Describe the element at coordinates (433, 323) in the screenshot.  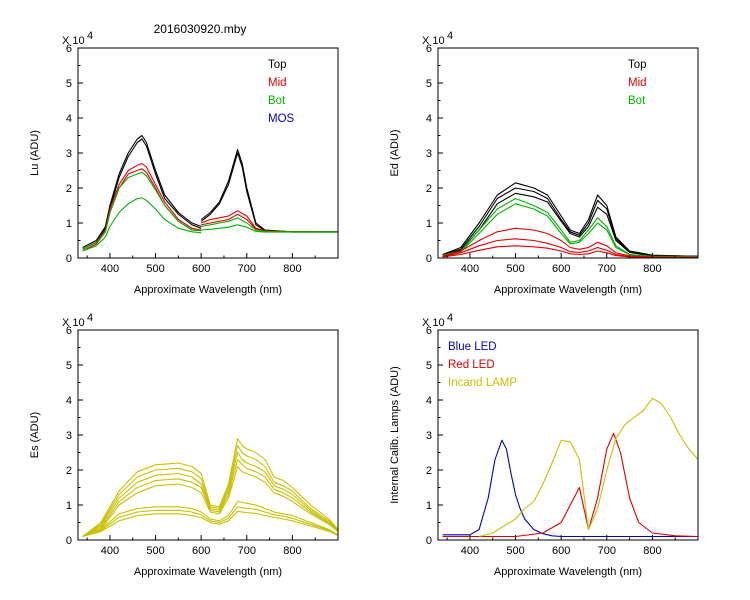
I see `calib-scale-label: X 10` at that location.